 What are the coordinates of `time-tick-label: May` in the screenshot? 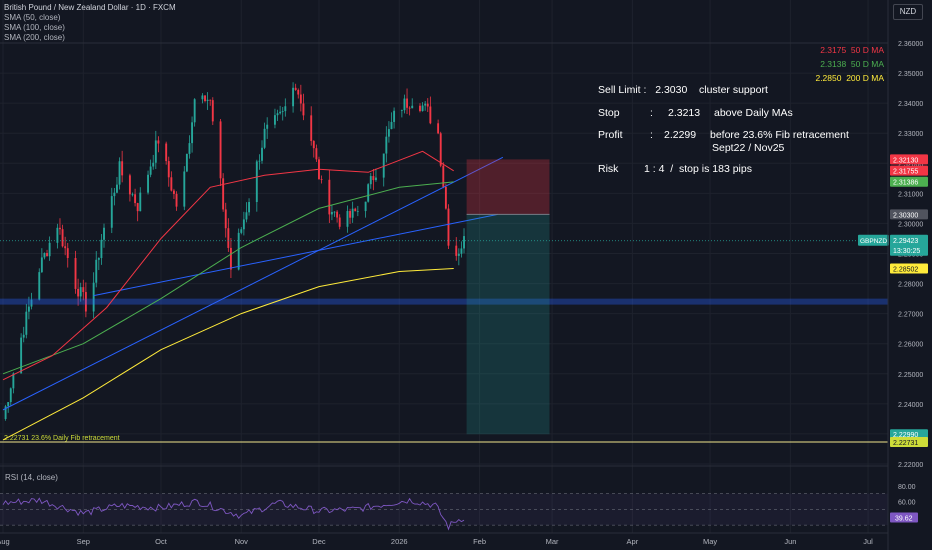 It's located at (710, 541).